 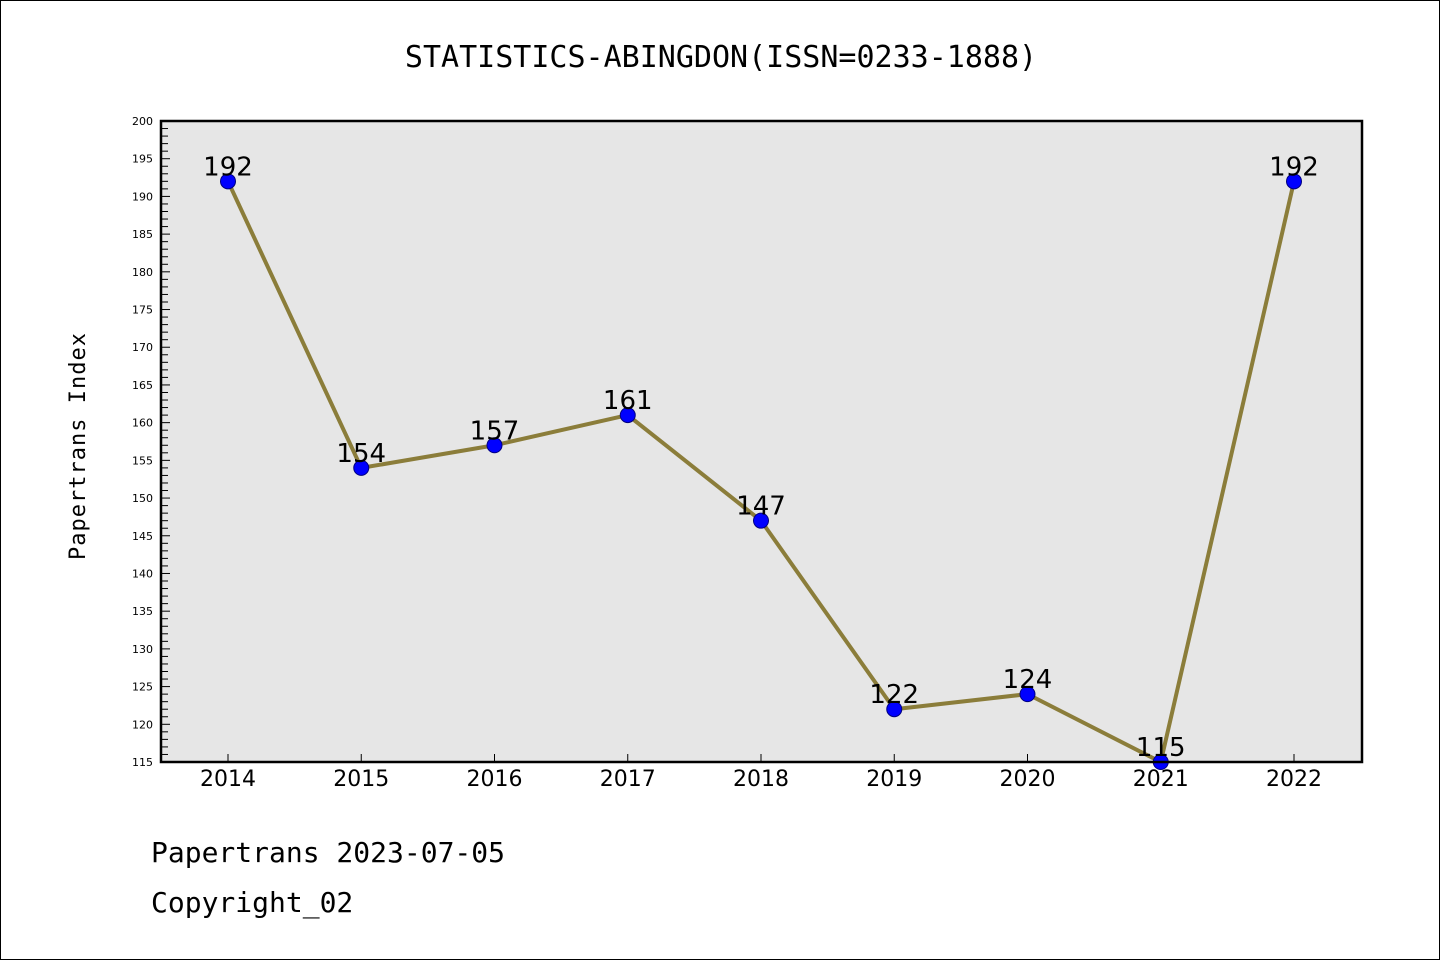 I want to click on y-axis-label: Papertrans Index, so click(x=78, y=446).